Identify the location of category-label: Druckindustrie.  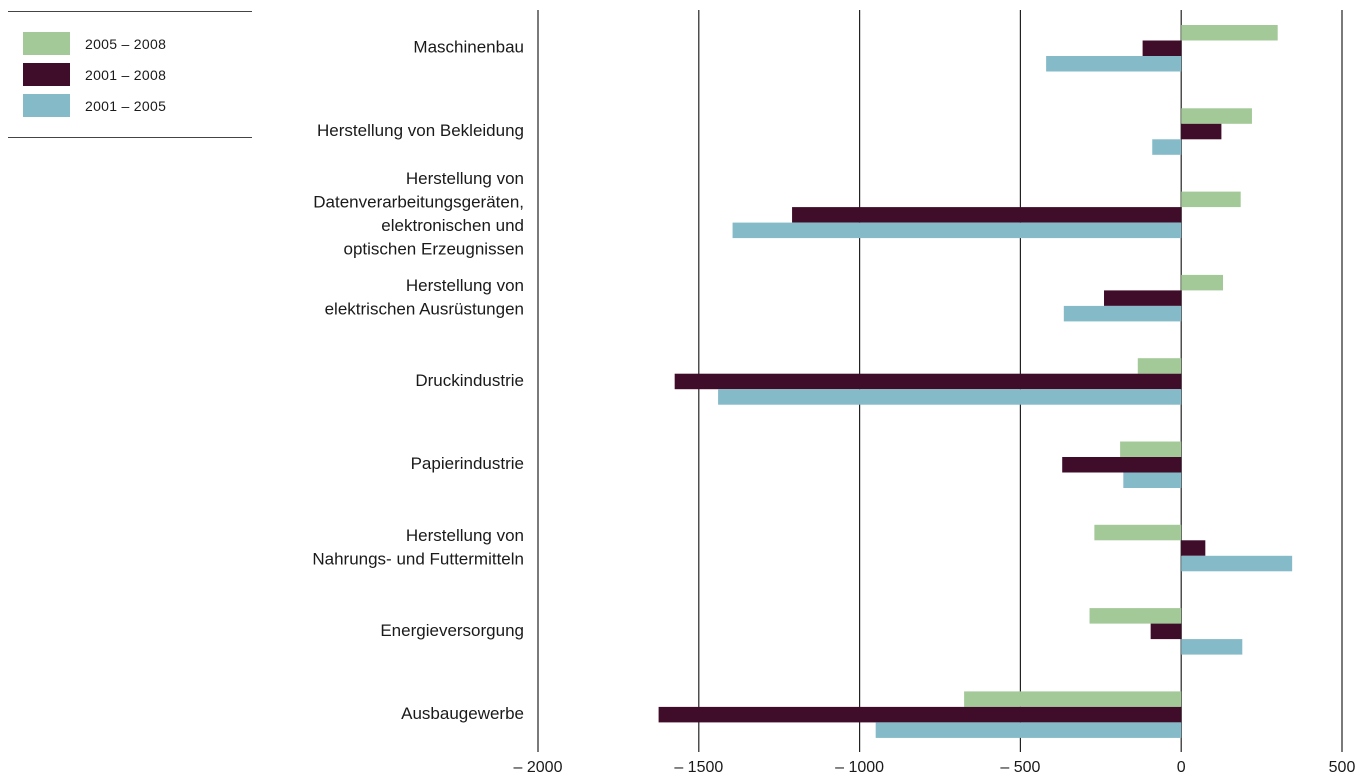
(469, 380).